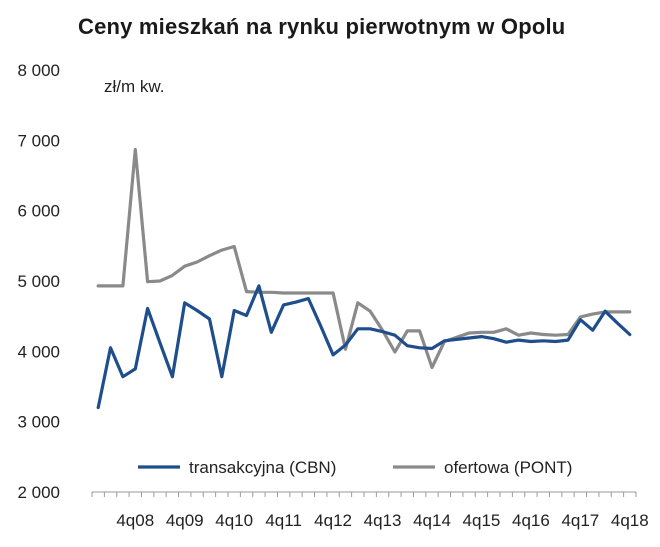 This screenshot has width=660, height=547. I want to click on x-tick-label: 4q15, so click(482, 520).